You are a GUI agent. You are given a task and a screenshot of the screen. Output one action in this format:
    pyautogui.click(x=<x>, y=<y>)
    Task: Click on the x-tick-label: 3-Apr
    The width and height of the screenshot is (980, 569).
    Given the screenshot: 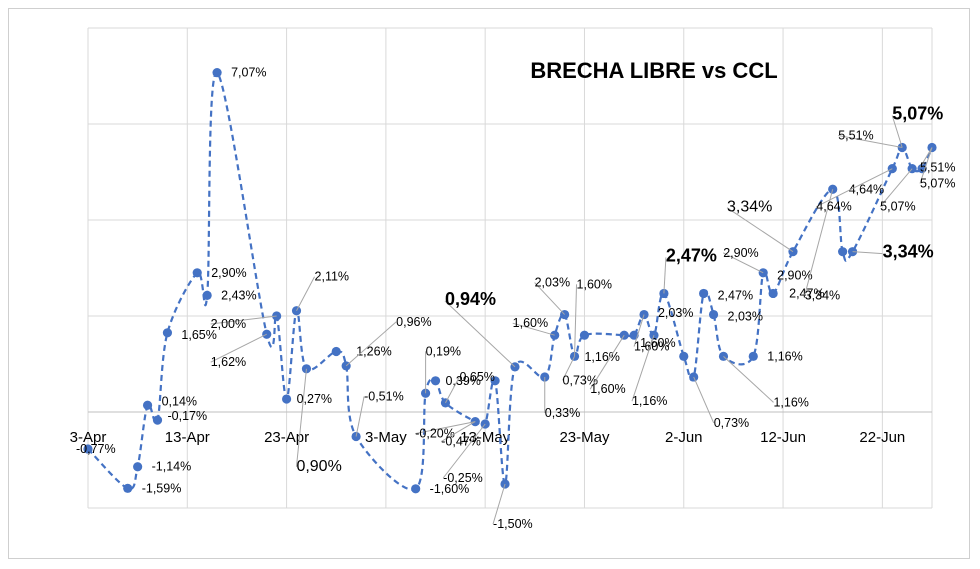 What is the action you would take?
    pyautogui.click(x=88, y=437)
    